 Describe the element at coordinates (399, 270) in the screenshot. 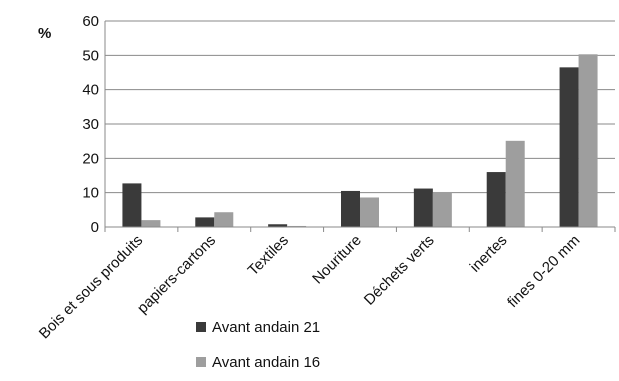

I see `x-category-label: Déchets verts` at that location.